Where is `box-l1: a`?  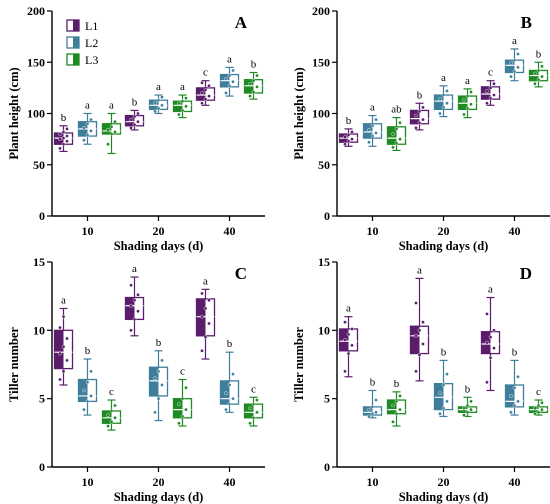
box-l1: a is located at coordinates (419, 323).